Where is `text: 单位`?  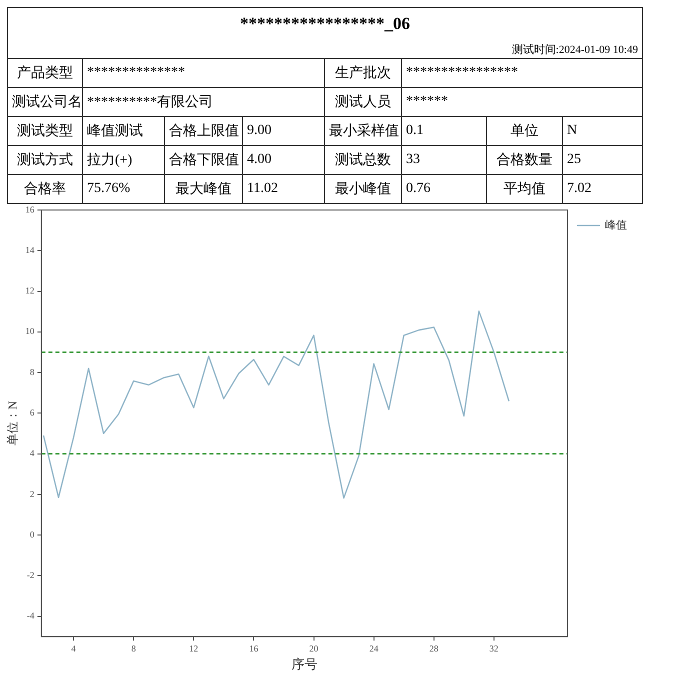 text: 单位 is located at coordinates (524, 131).